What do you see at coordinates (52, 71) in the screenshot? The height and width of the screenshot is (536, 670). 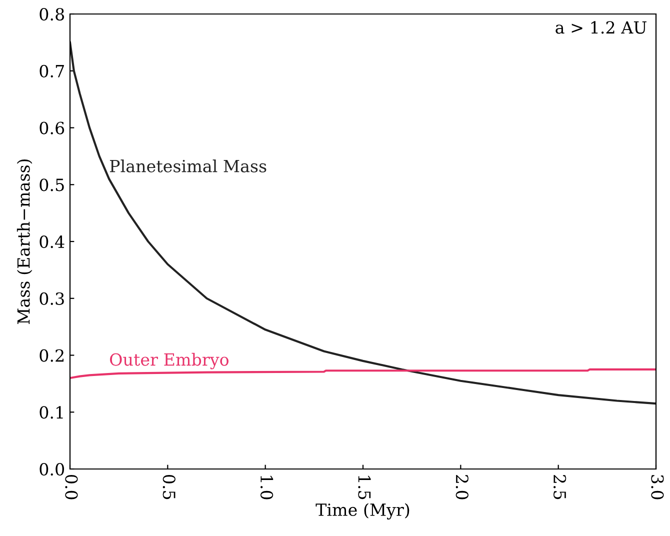 I see `y-tick-label: 0.7` at bounding box center [52, 71].